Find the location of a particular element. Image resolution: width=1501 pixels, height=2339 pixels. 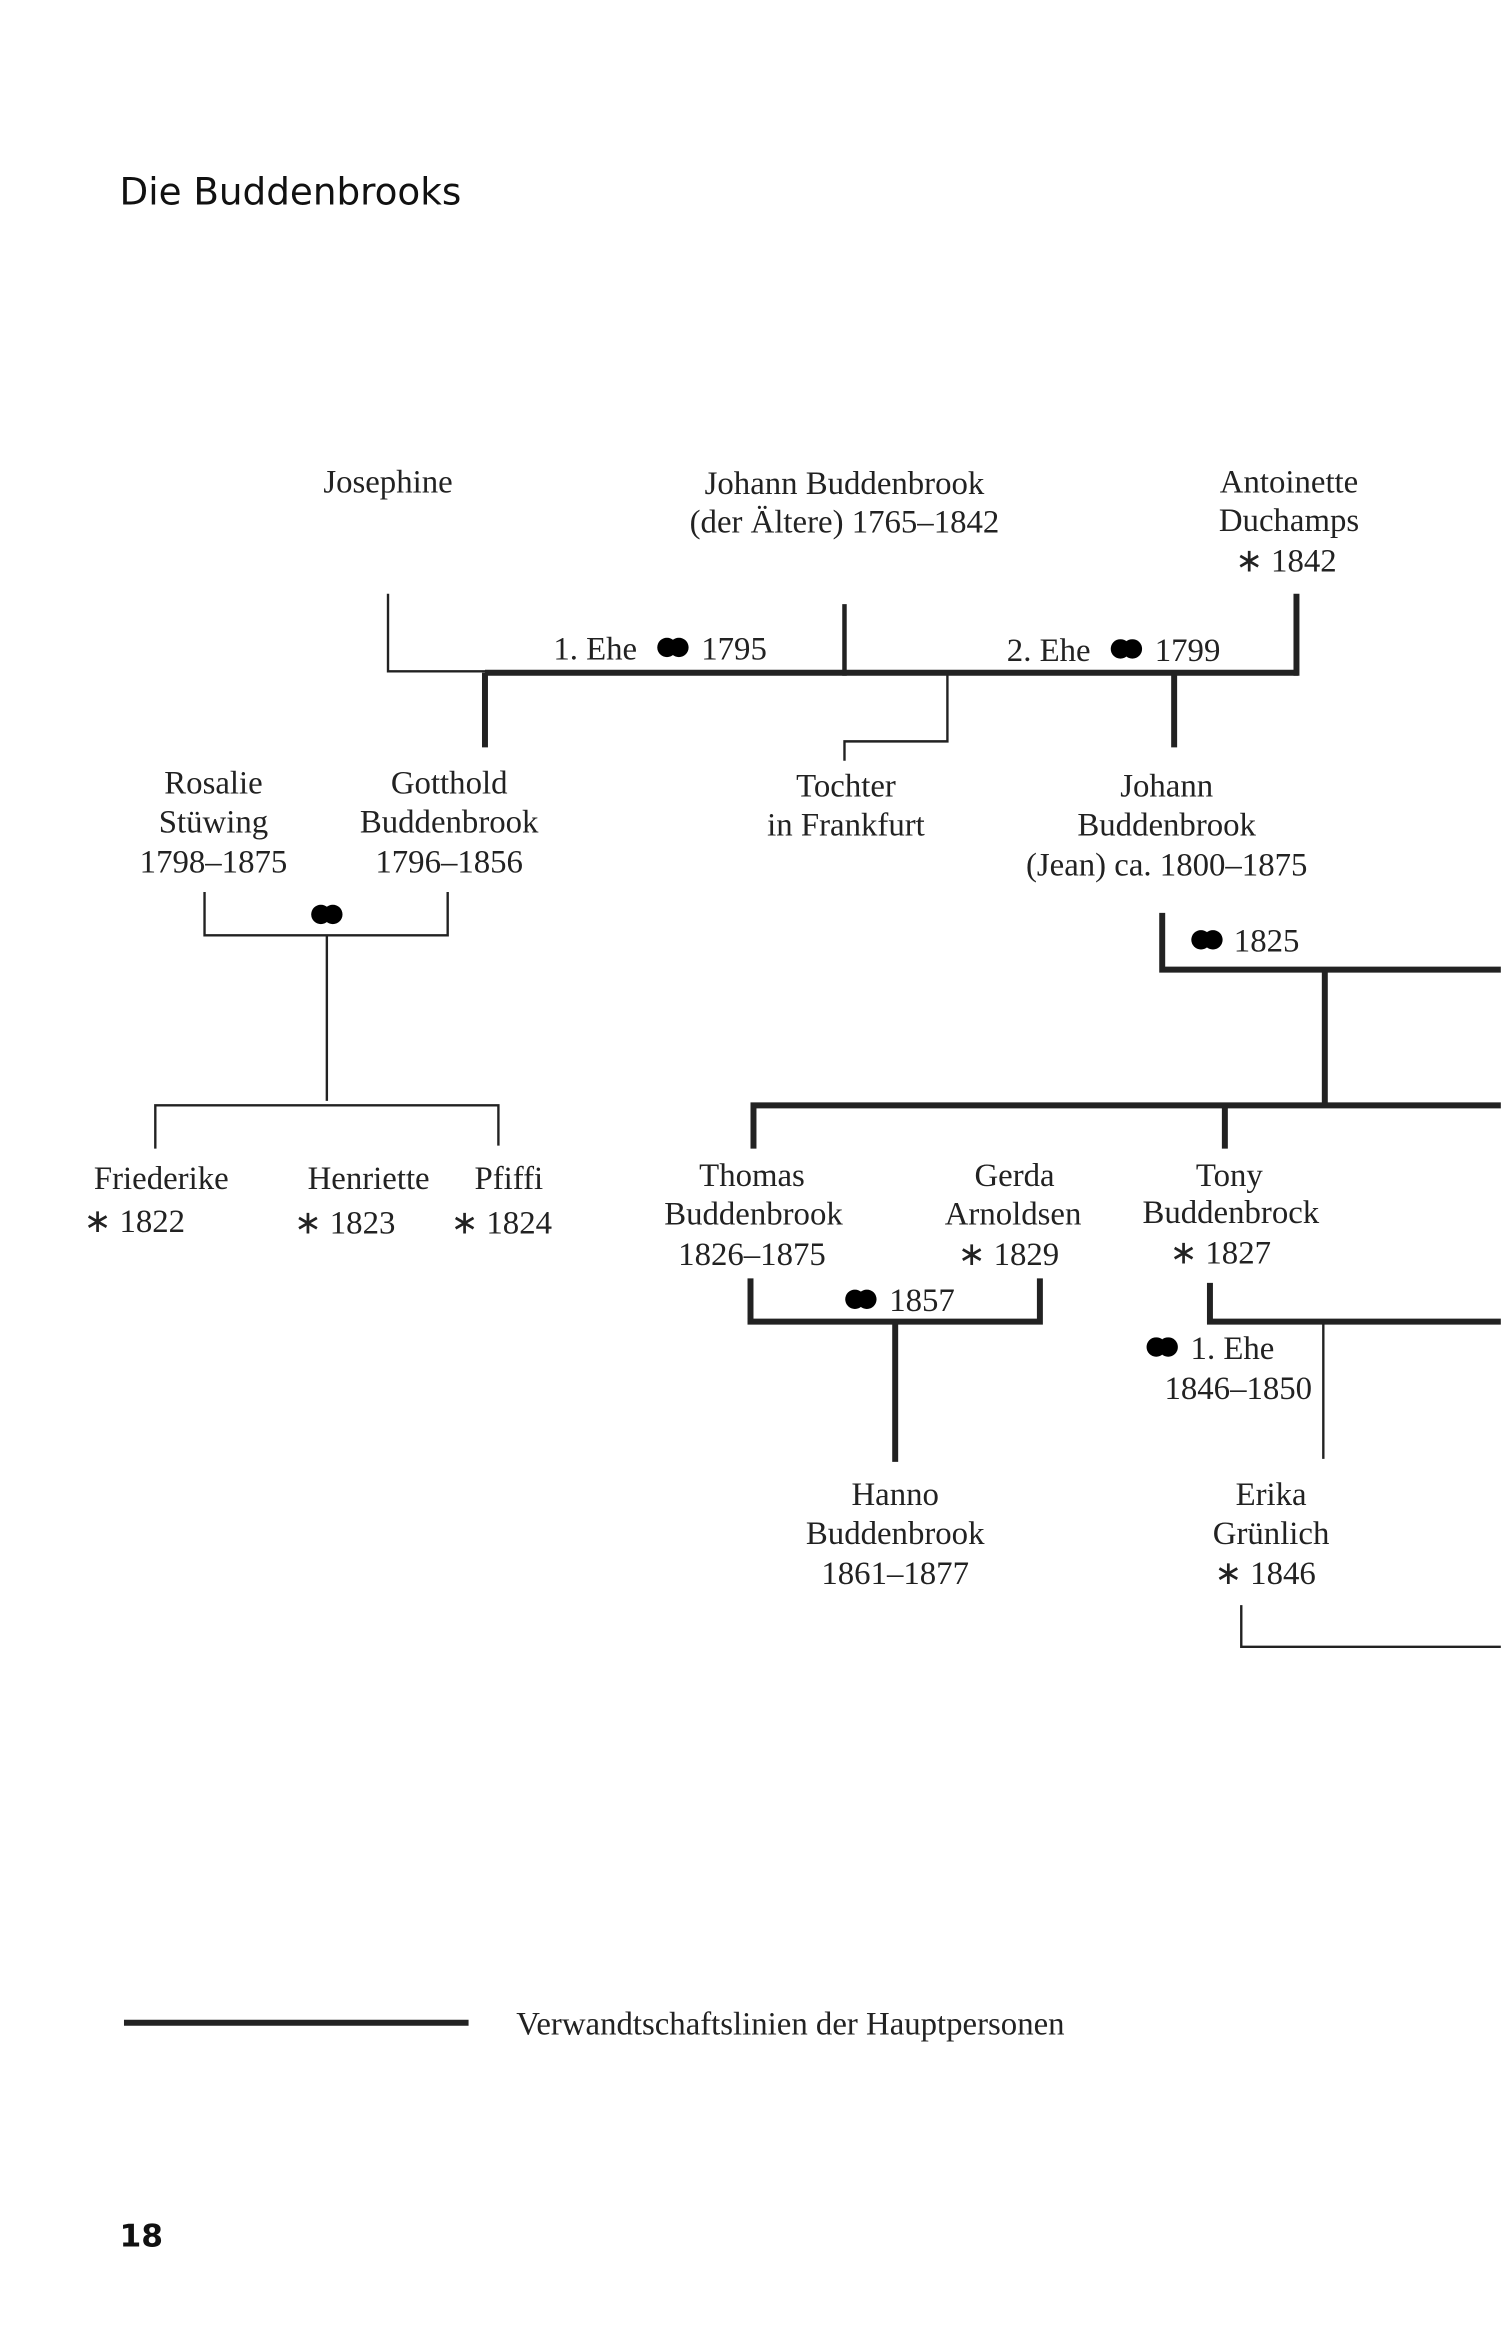

person-antoinette-duchamps: Antoinette Duchamps ∗ 1842 is located at coordinates (1289, 521).